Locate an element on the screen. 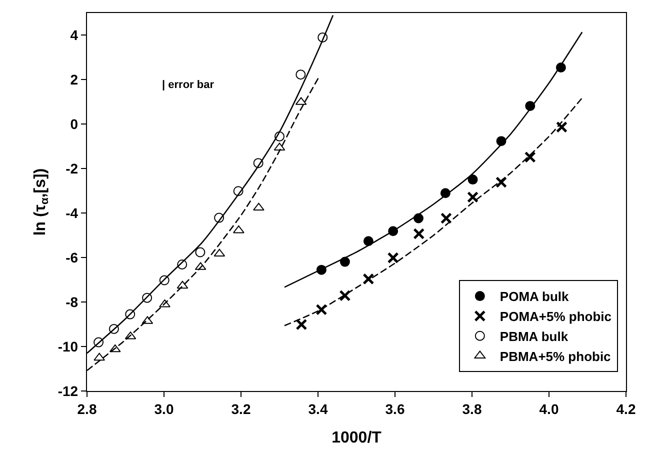 This screenshot has width=648, height=456. x-tick-label: 3.0 is located at coordinates (164, 408).